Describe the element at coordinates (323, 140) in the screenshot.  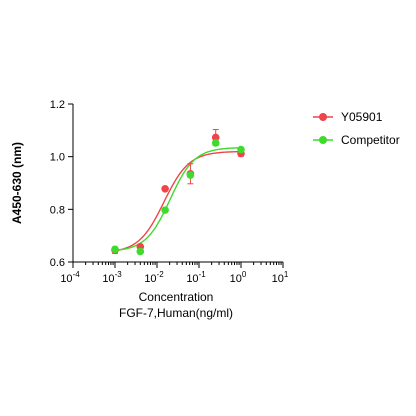
I see `legend-marker-competitor` at that location.